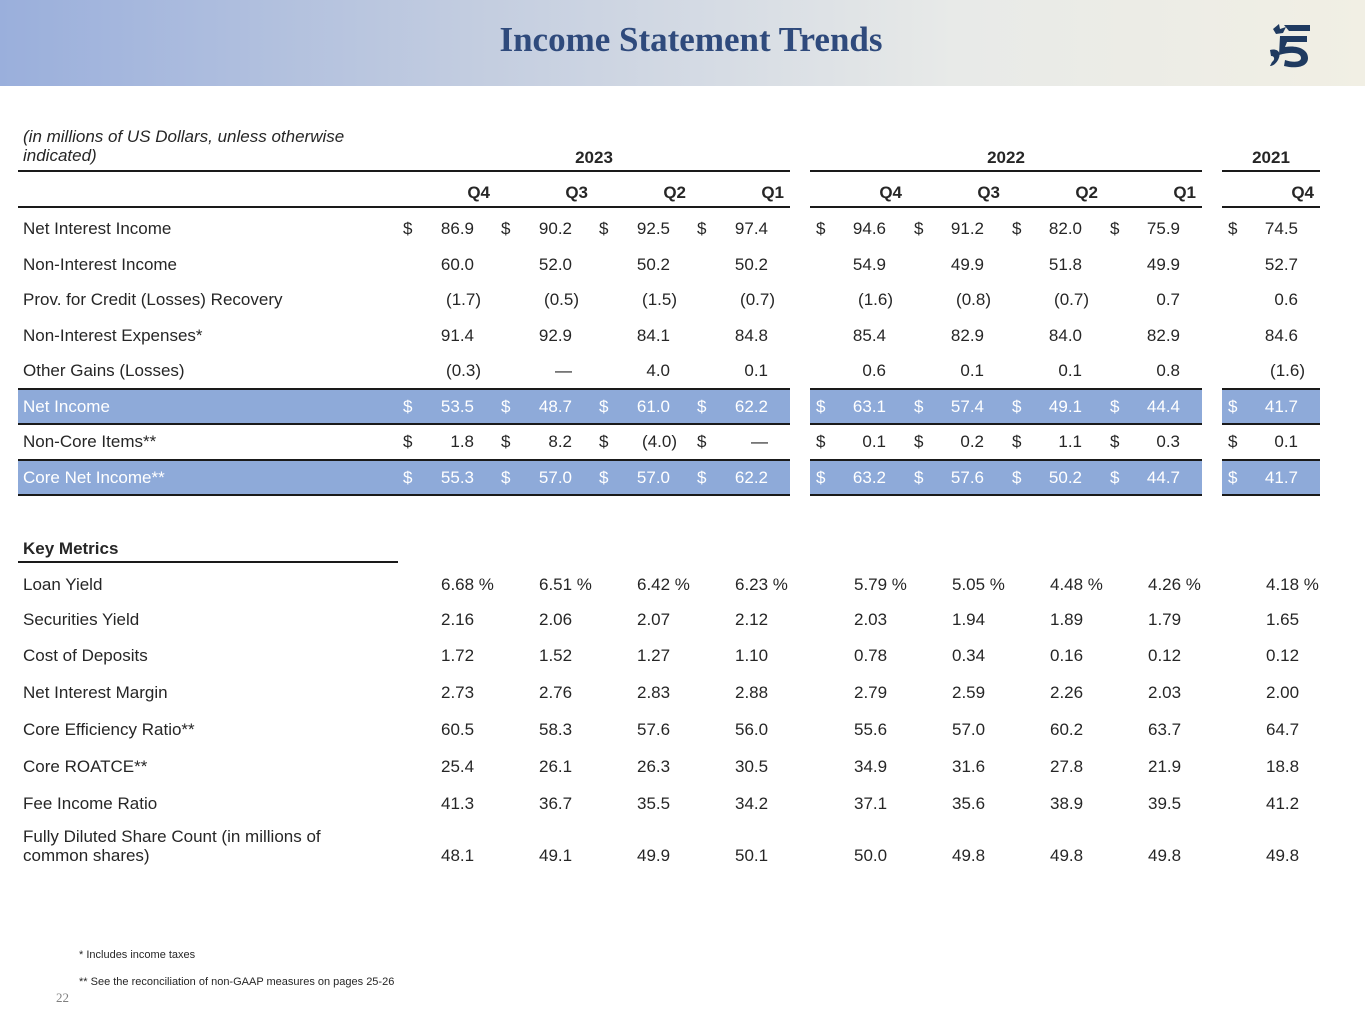 The image size is (1365, 1024). I want to click on table-cell: 61.0, so click(653, 406).